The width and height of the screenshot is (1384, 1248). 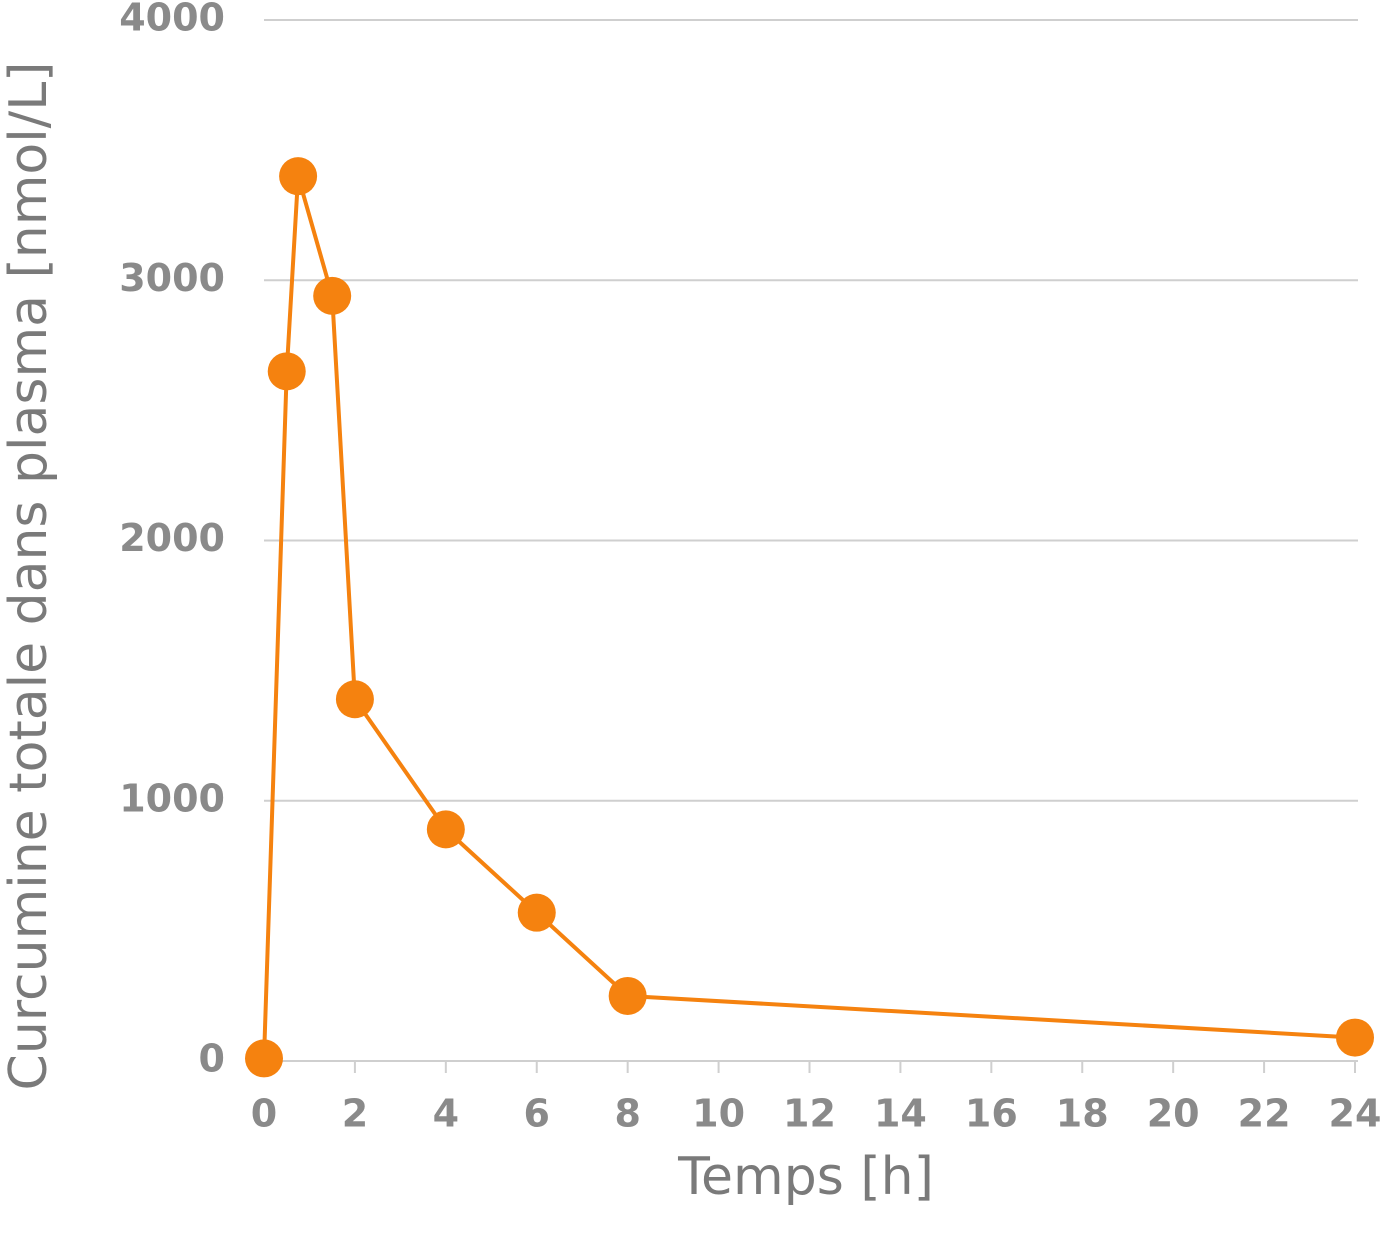 I want to click on x-tick-label: 4, so click(x=446, y=1114).